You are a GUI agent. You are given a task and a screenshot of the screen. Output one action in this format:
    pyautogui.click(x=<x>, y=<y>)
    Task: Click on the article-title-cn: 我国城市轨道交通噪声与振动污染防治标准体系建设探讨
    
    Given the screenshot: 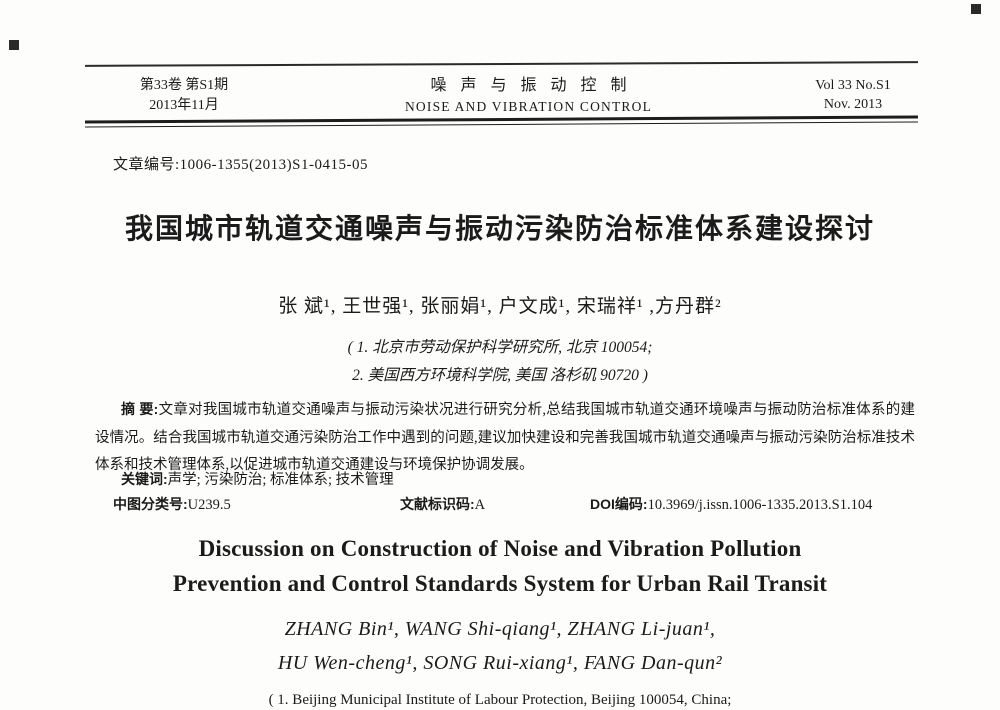 What is the action you would take?
    pyautogui.click(x=499, y=228)
    